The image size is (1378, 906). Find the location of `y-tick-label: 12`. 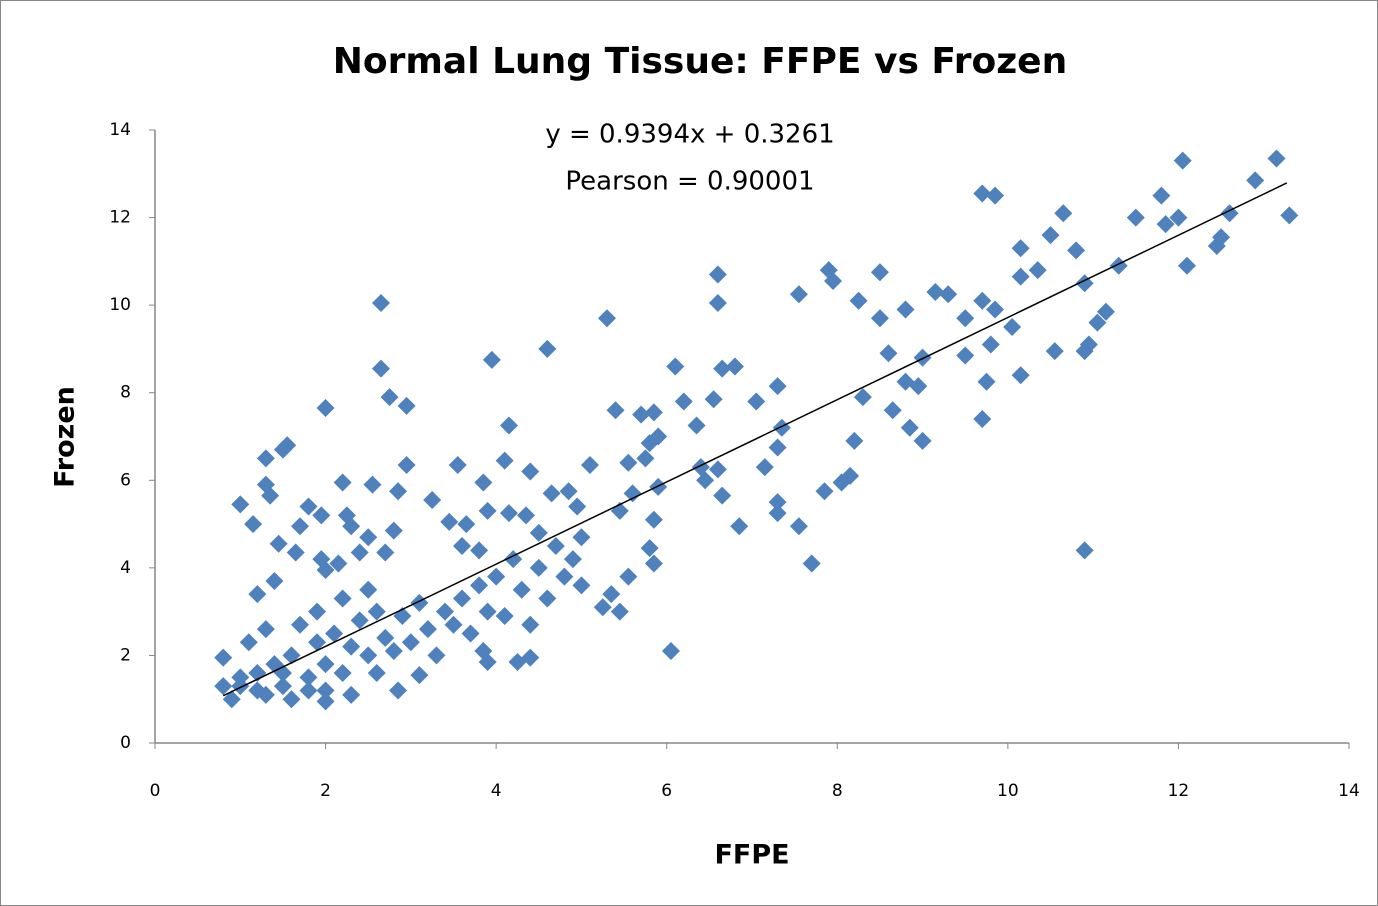

y-tick-label: 12 is located at coordinates (120, 218).